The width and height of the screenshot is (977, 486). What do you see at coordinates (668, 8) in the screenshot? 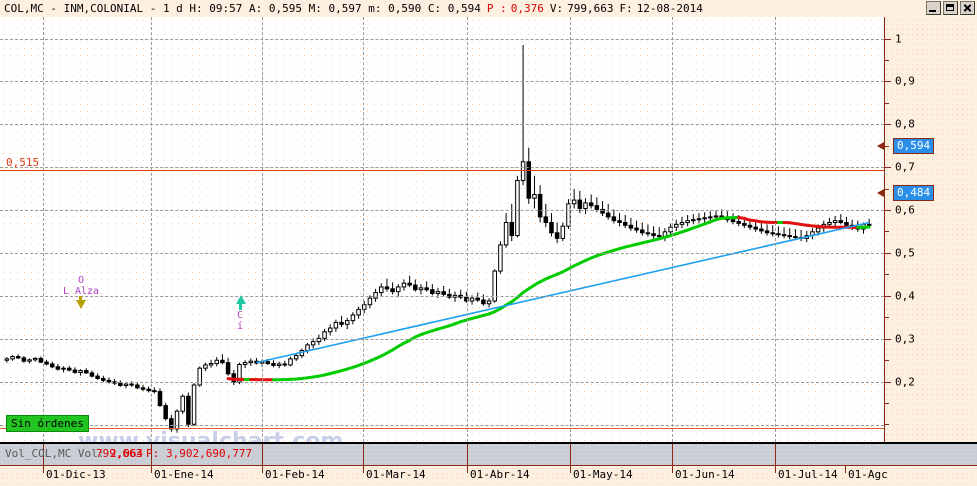
I see `quote-f-value: 12-08-2014` at bounding box center [668, 8].